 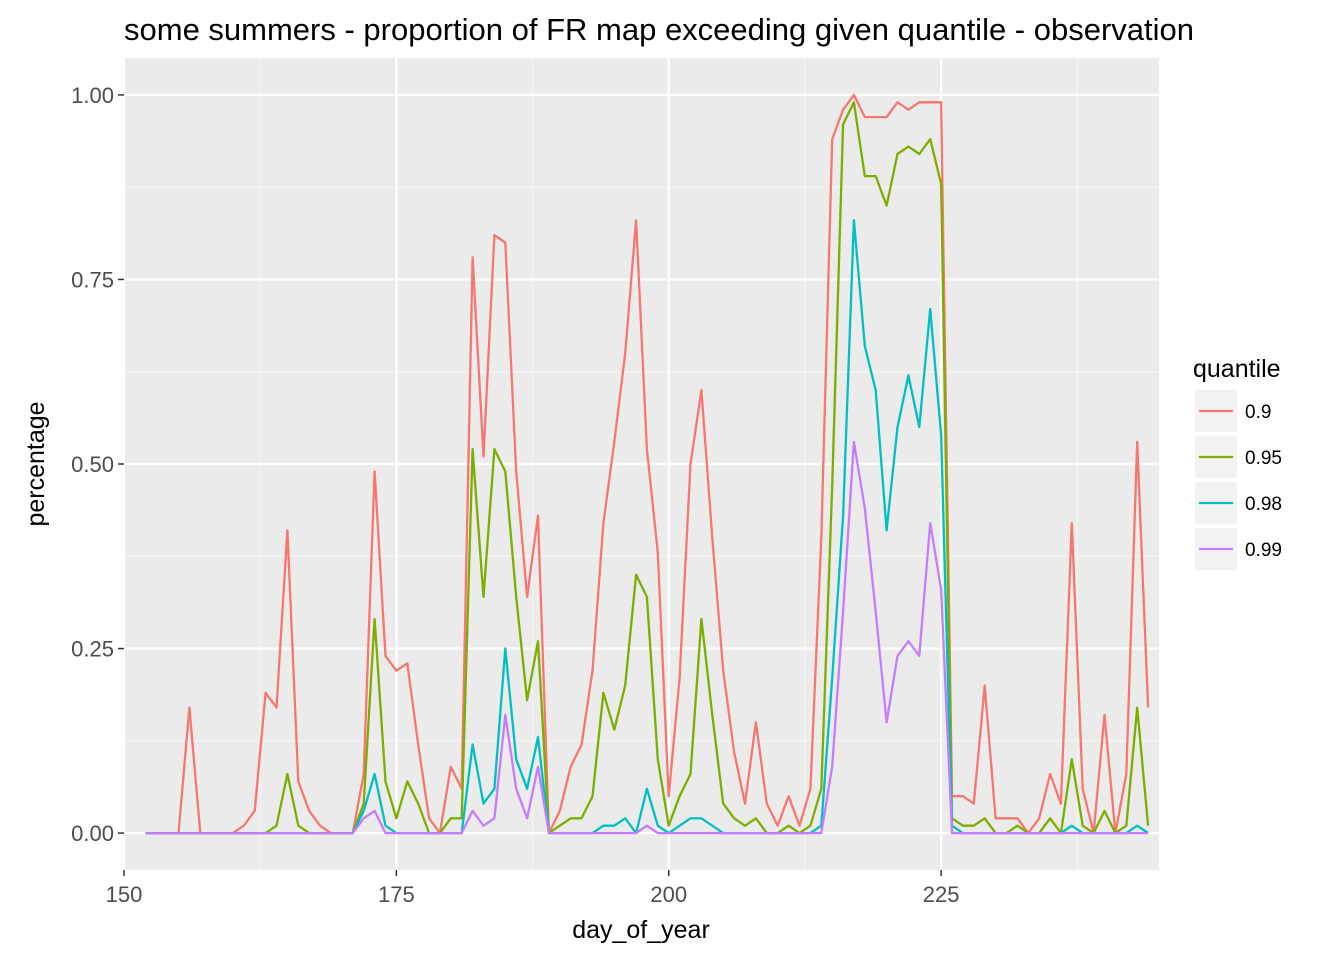 I want to click on legend-label: 0.98, so click(x=1263, y=504).